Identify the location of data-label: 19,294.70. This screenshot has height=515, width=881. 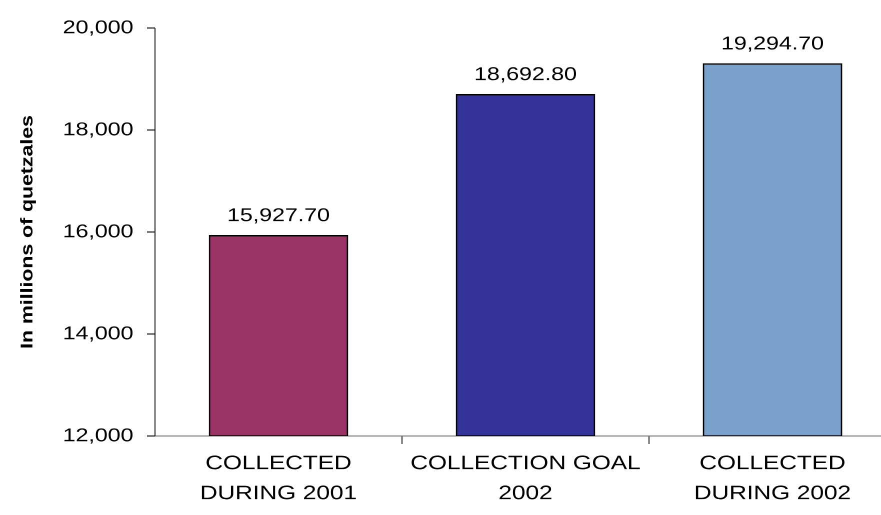
(773, 44).